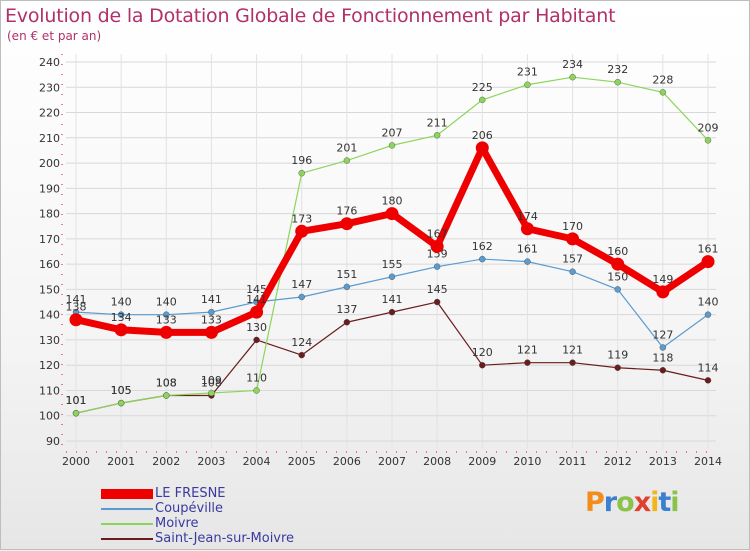  What do you see at coordinates (49, 264) in the screenshot?
I see `y-tick-label: 160` at bounding box center [49, 264].